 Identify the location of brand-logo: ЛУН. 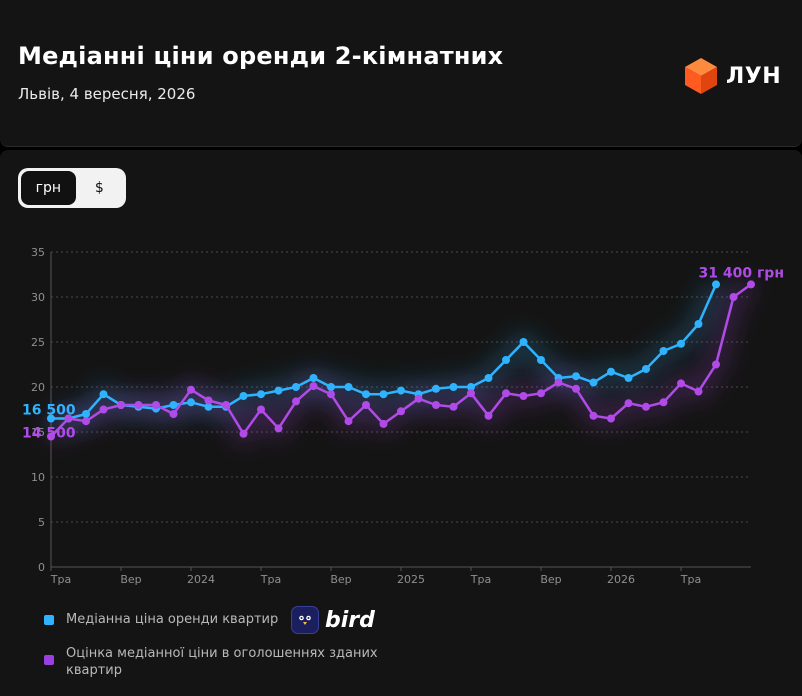
(739, 76).